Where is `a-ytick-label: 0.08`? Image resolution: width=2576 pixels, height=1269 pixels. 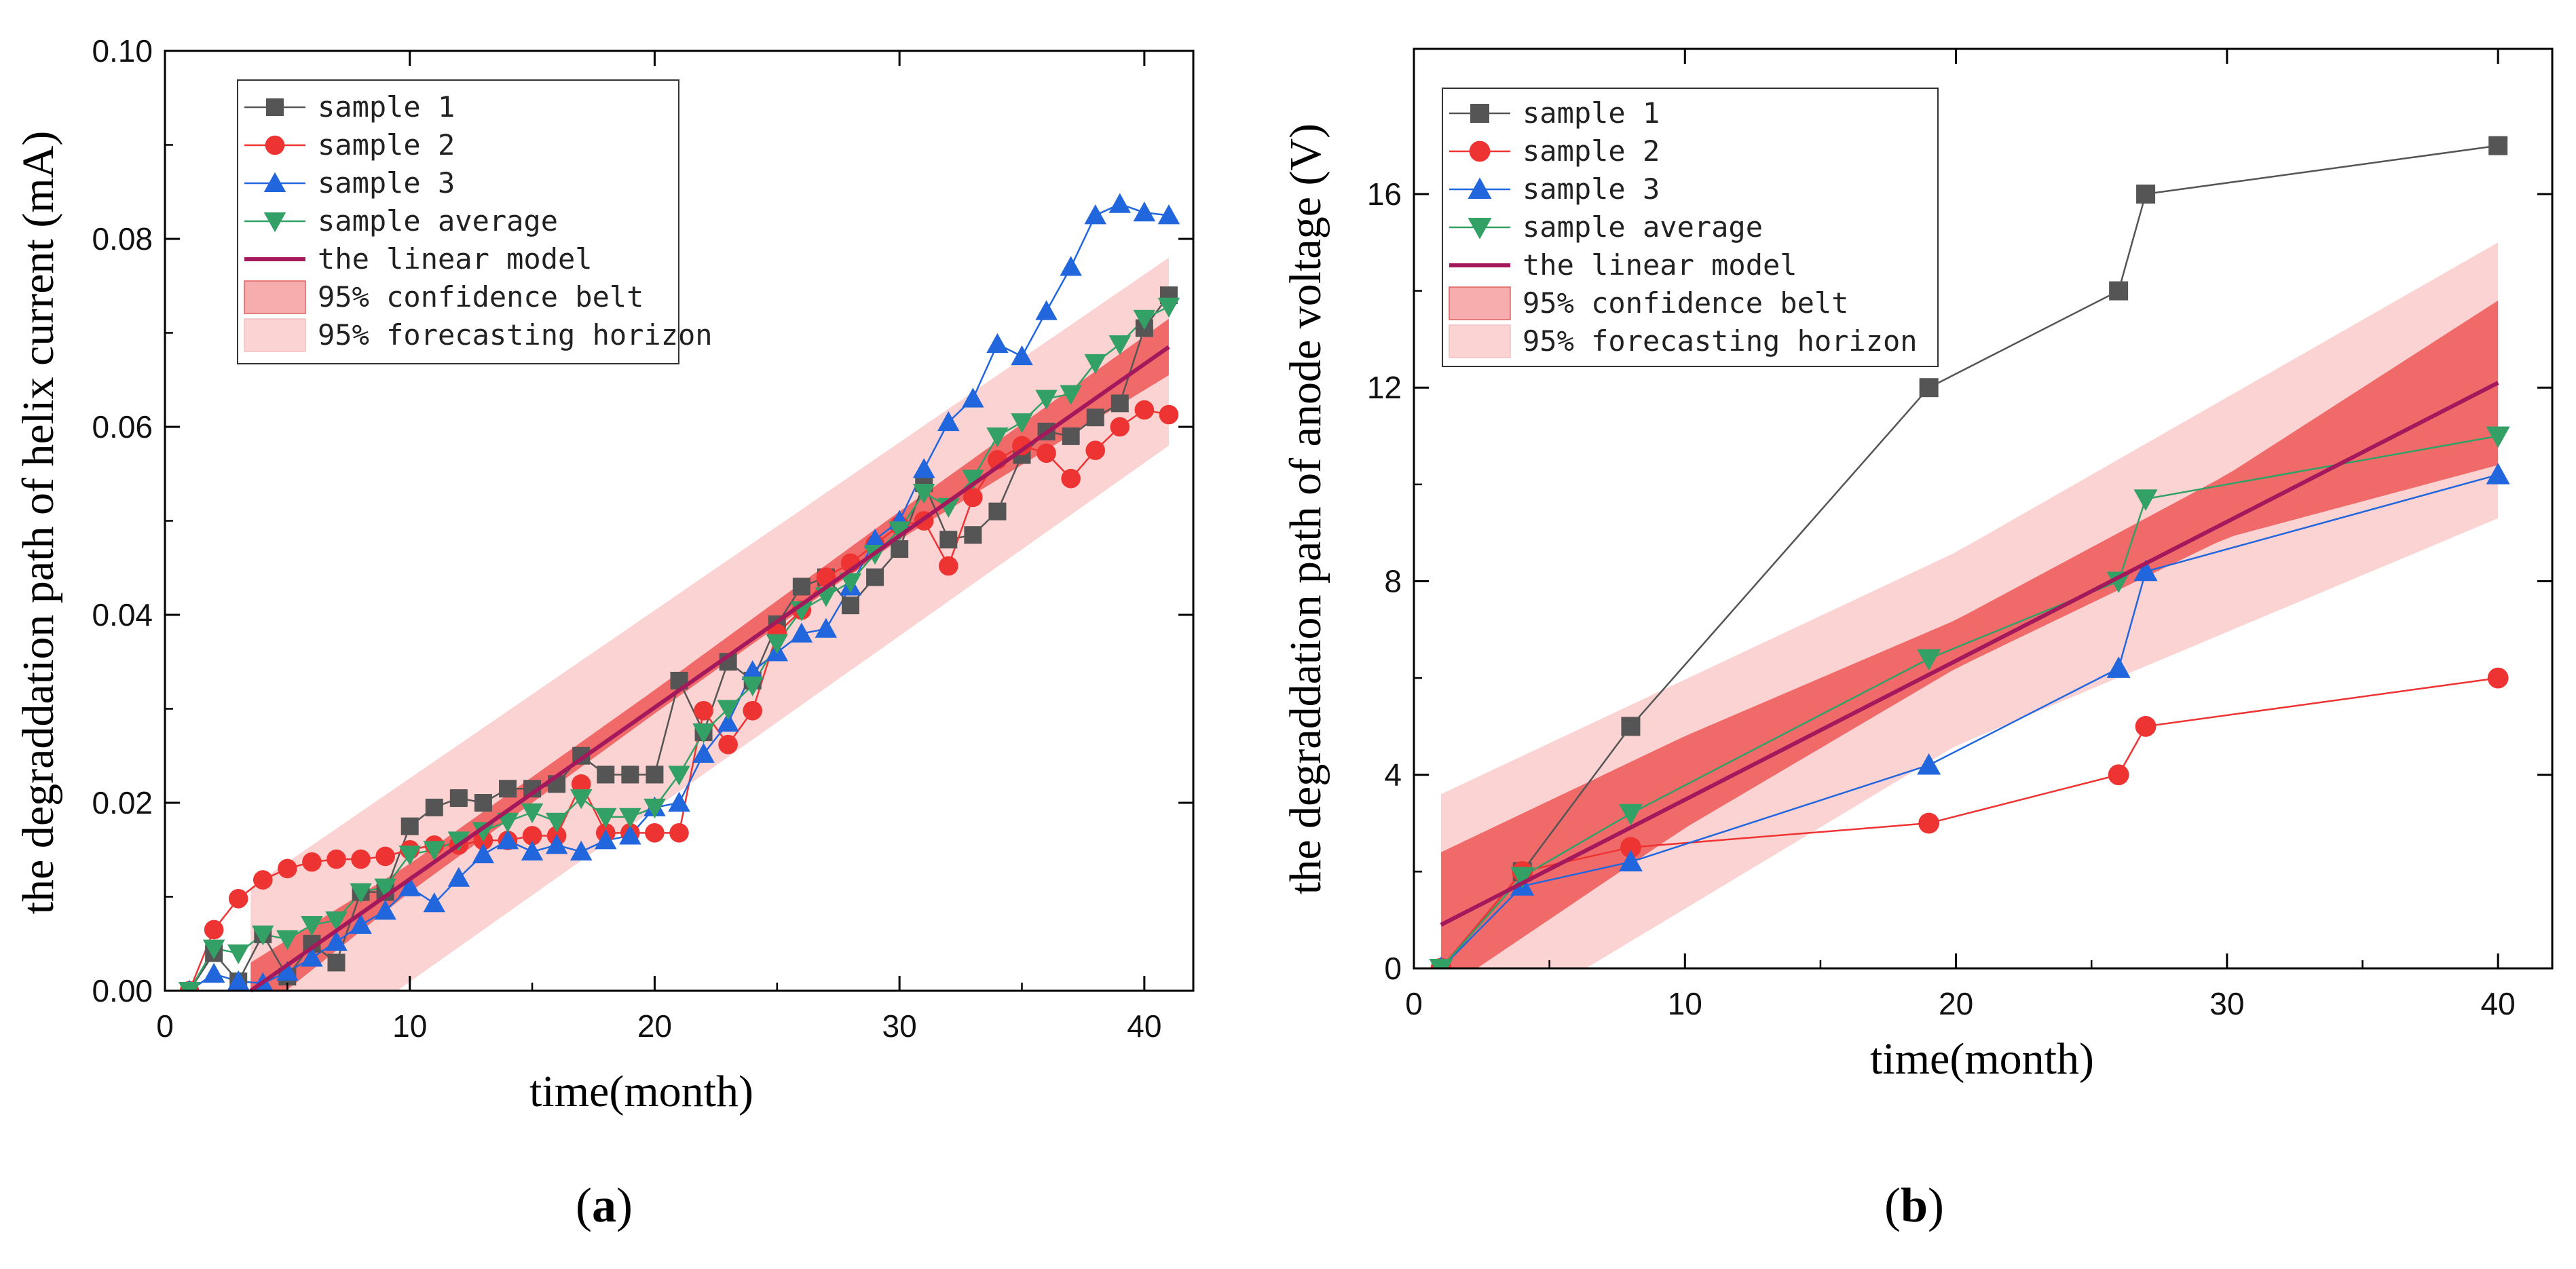 a-ytick-label: 0.08 is located at coordinates (123, 239).